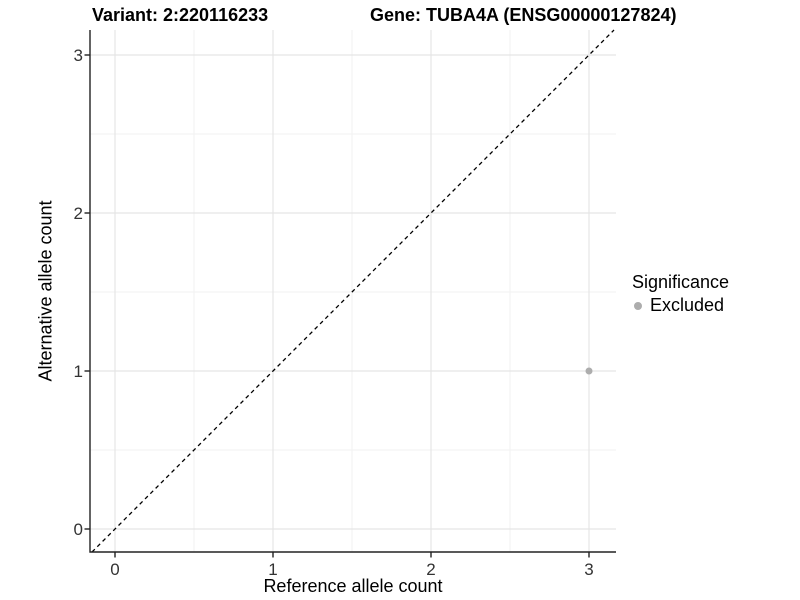 The height and width of the screenshot is (600, 800). What do you see at coordinates (114, 569) in the screenshot?
I see `x-axis-tick-label: 0` at bounding box center [114, 569].